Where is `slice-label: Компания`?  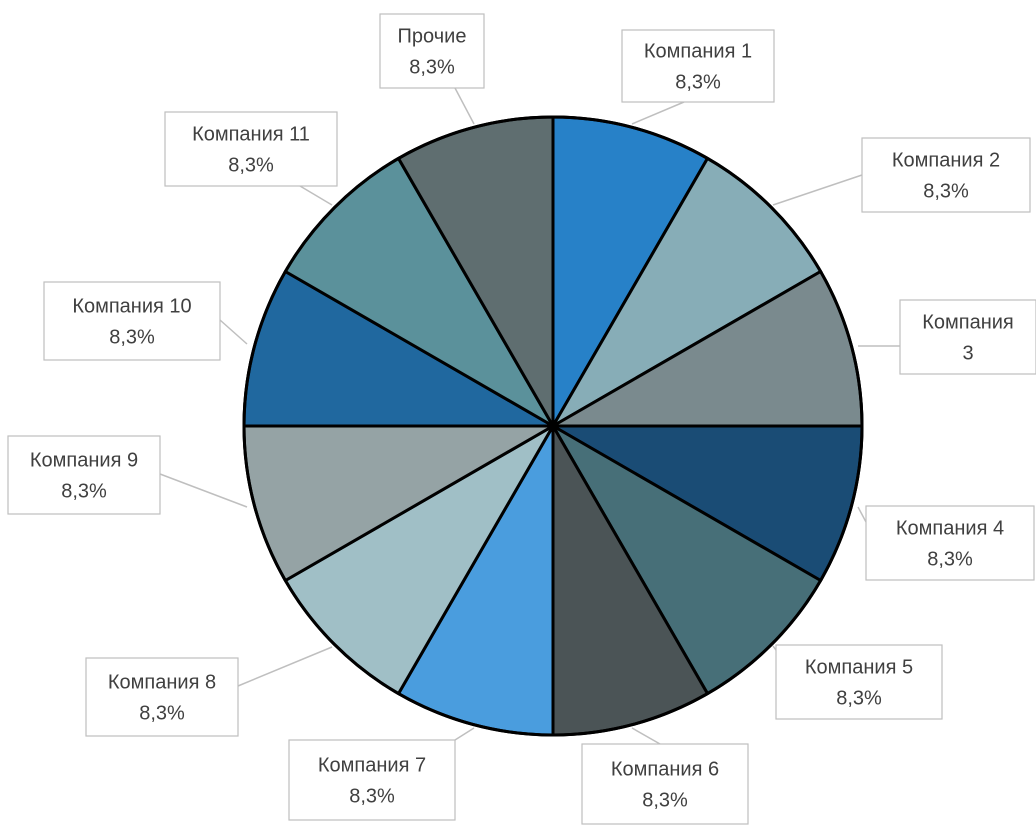 slice-label: Компания is located at coordinates (968, 323).